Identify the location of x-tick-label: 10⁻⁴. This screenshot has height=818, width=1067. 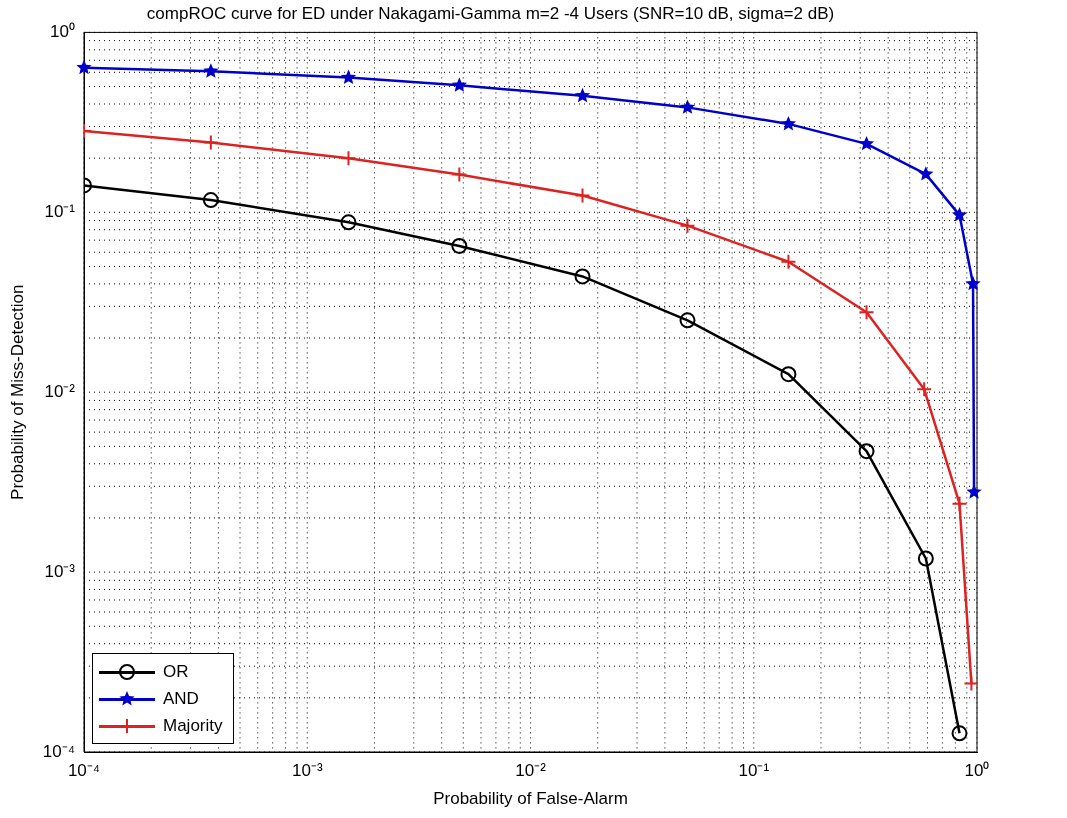
(84, 770).